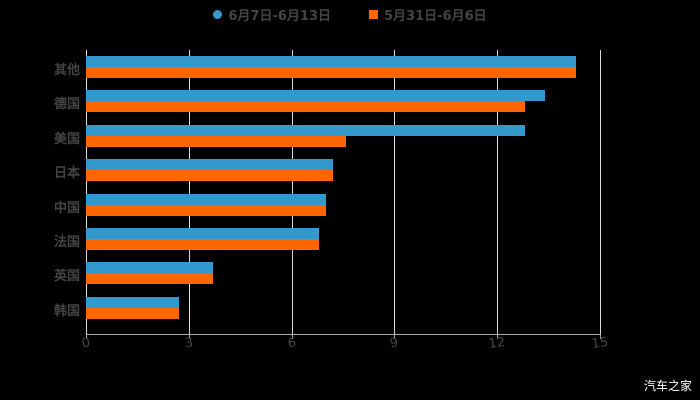  I want to click on watermark: 汽车之家, so click(667, 386).